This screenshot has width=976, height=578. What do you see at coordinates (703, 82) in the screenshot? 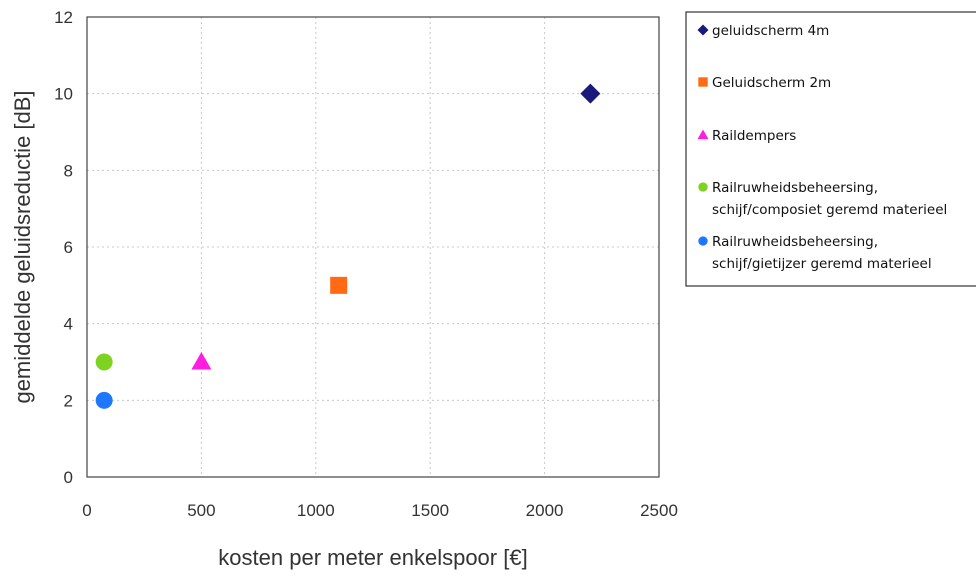
I see `legend-marker-square` at bounding box center [703, 82].